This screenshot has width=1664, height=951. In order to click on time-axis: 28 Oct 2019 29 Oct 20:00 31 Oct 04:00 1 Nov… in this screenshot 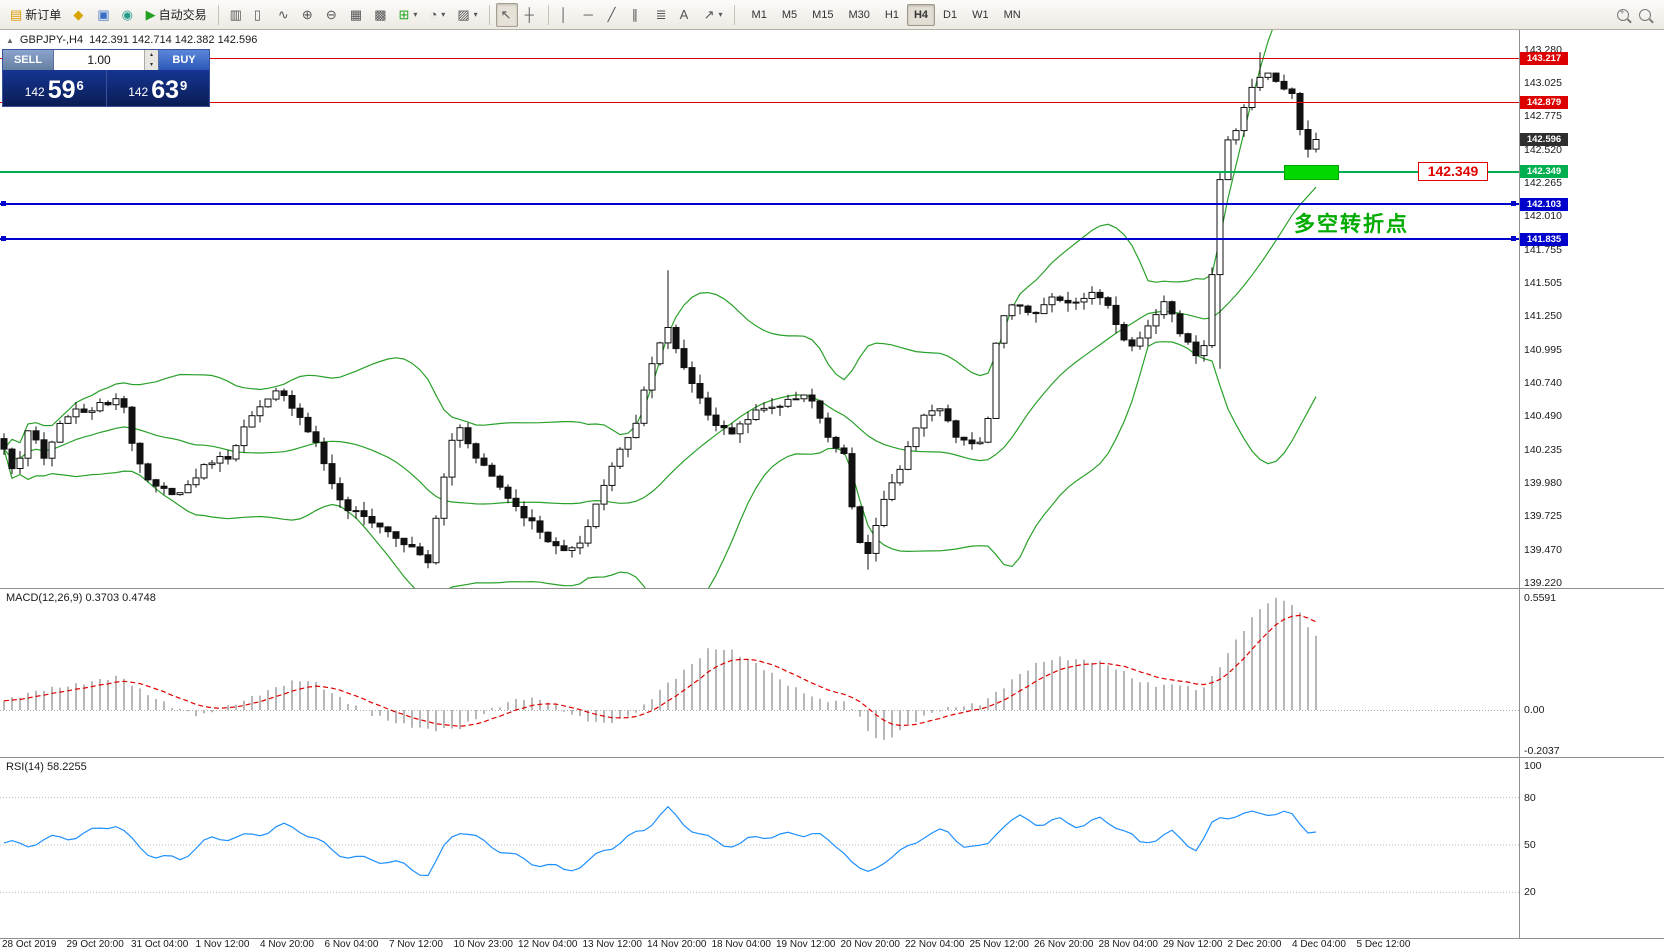, I will do `click(832, 945)`.